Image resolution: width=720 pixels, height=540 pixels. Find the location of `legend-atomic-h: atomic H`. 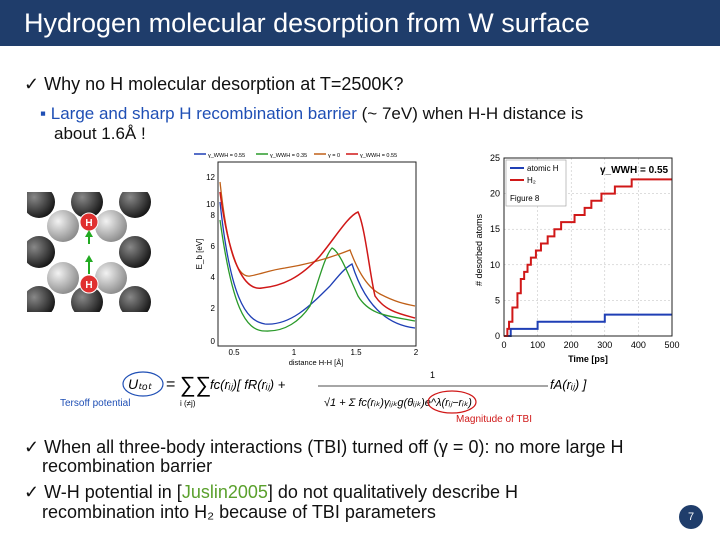

legend-atomic-h: atomic H is located at coordinates (543, 168).